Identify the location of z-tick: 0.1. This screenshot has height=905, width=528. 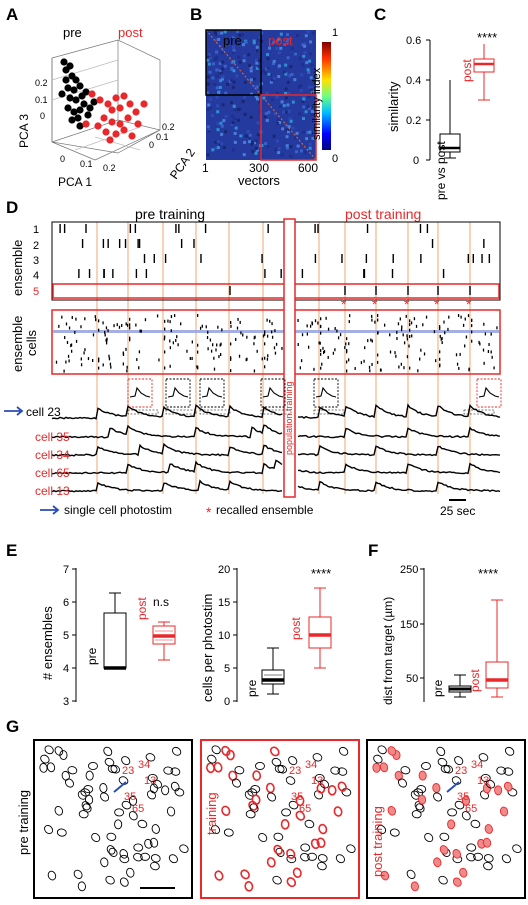
(41, 100).